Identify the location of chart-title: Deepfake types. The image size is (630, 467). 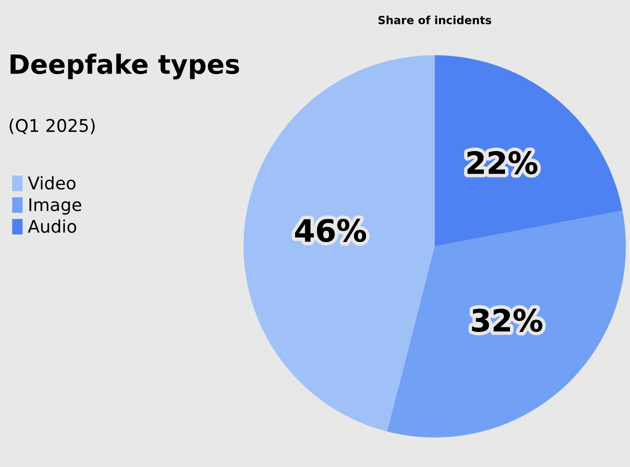
(125, 67).